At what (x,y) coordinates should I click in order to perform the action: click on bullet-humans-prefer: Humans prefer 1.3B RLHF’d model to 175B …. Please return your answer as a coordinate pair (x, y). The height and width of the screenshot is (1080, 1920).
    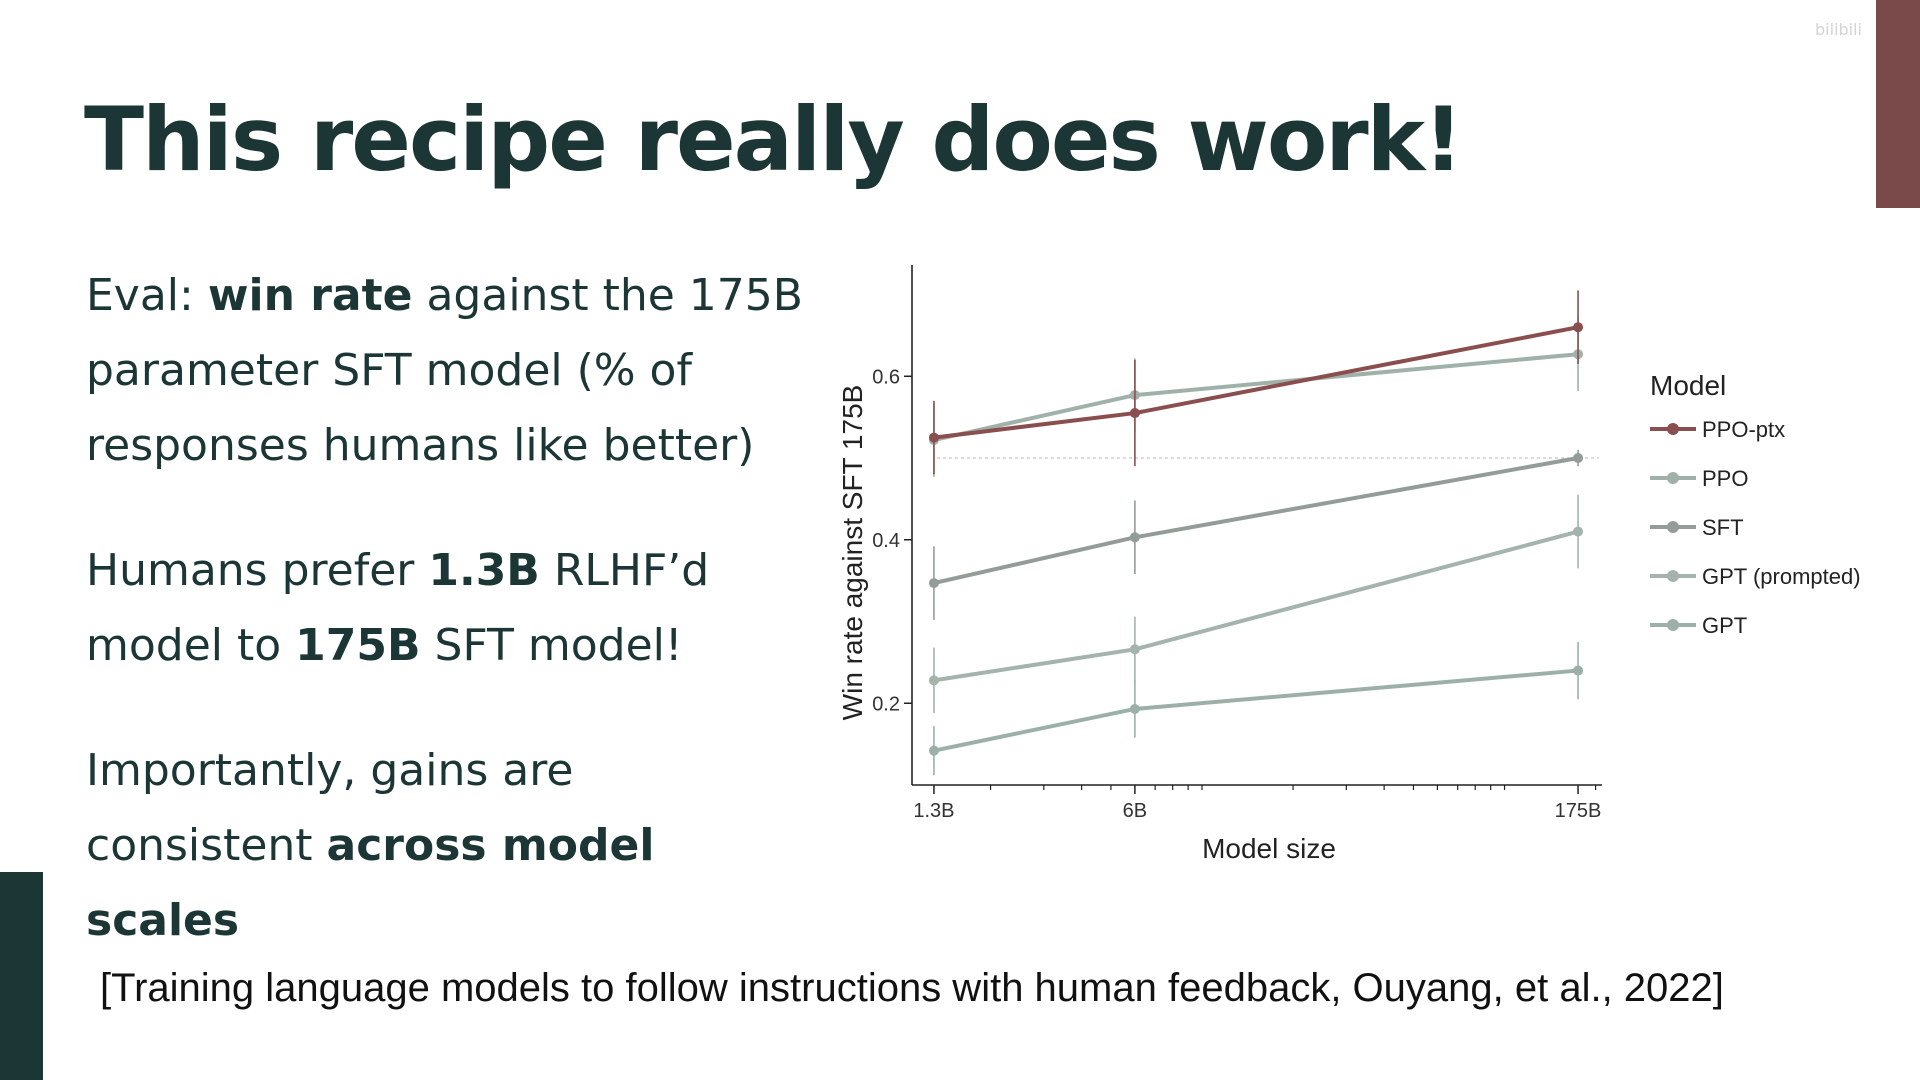
    Looking at the image, I should click on (446, 608).